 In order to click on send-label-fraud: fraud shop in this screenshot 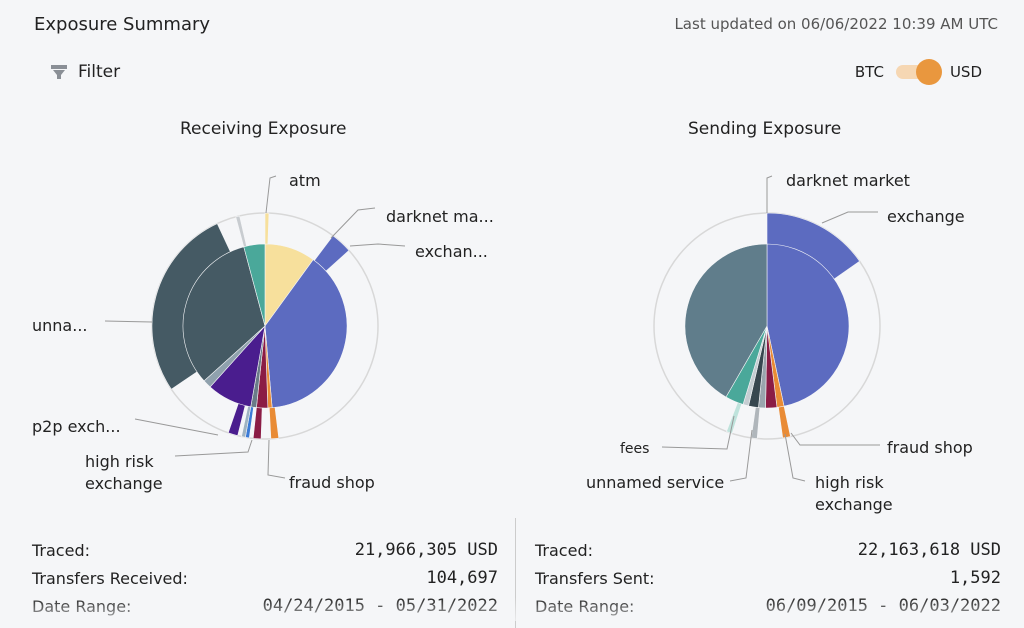, I will do `click(930, 447)`.